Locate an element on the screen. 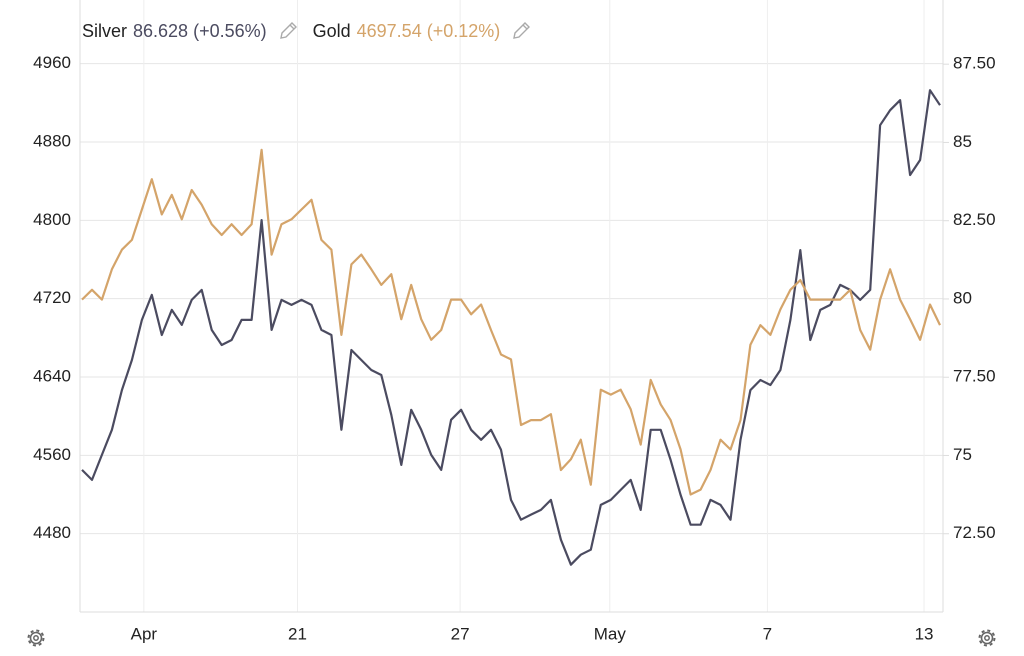 The width and height of the screenshot is (1024, 656). legend-item: Silver 86.628 (+0.56%) is located at coordinates (190, 31).